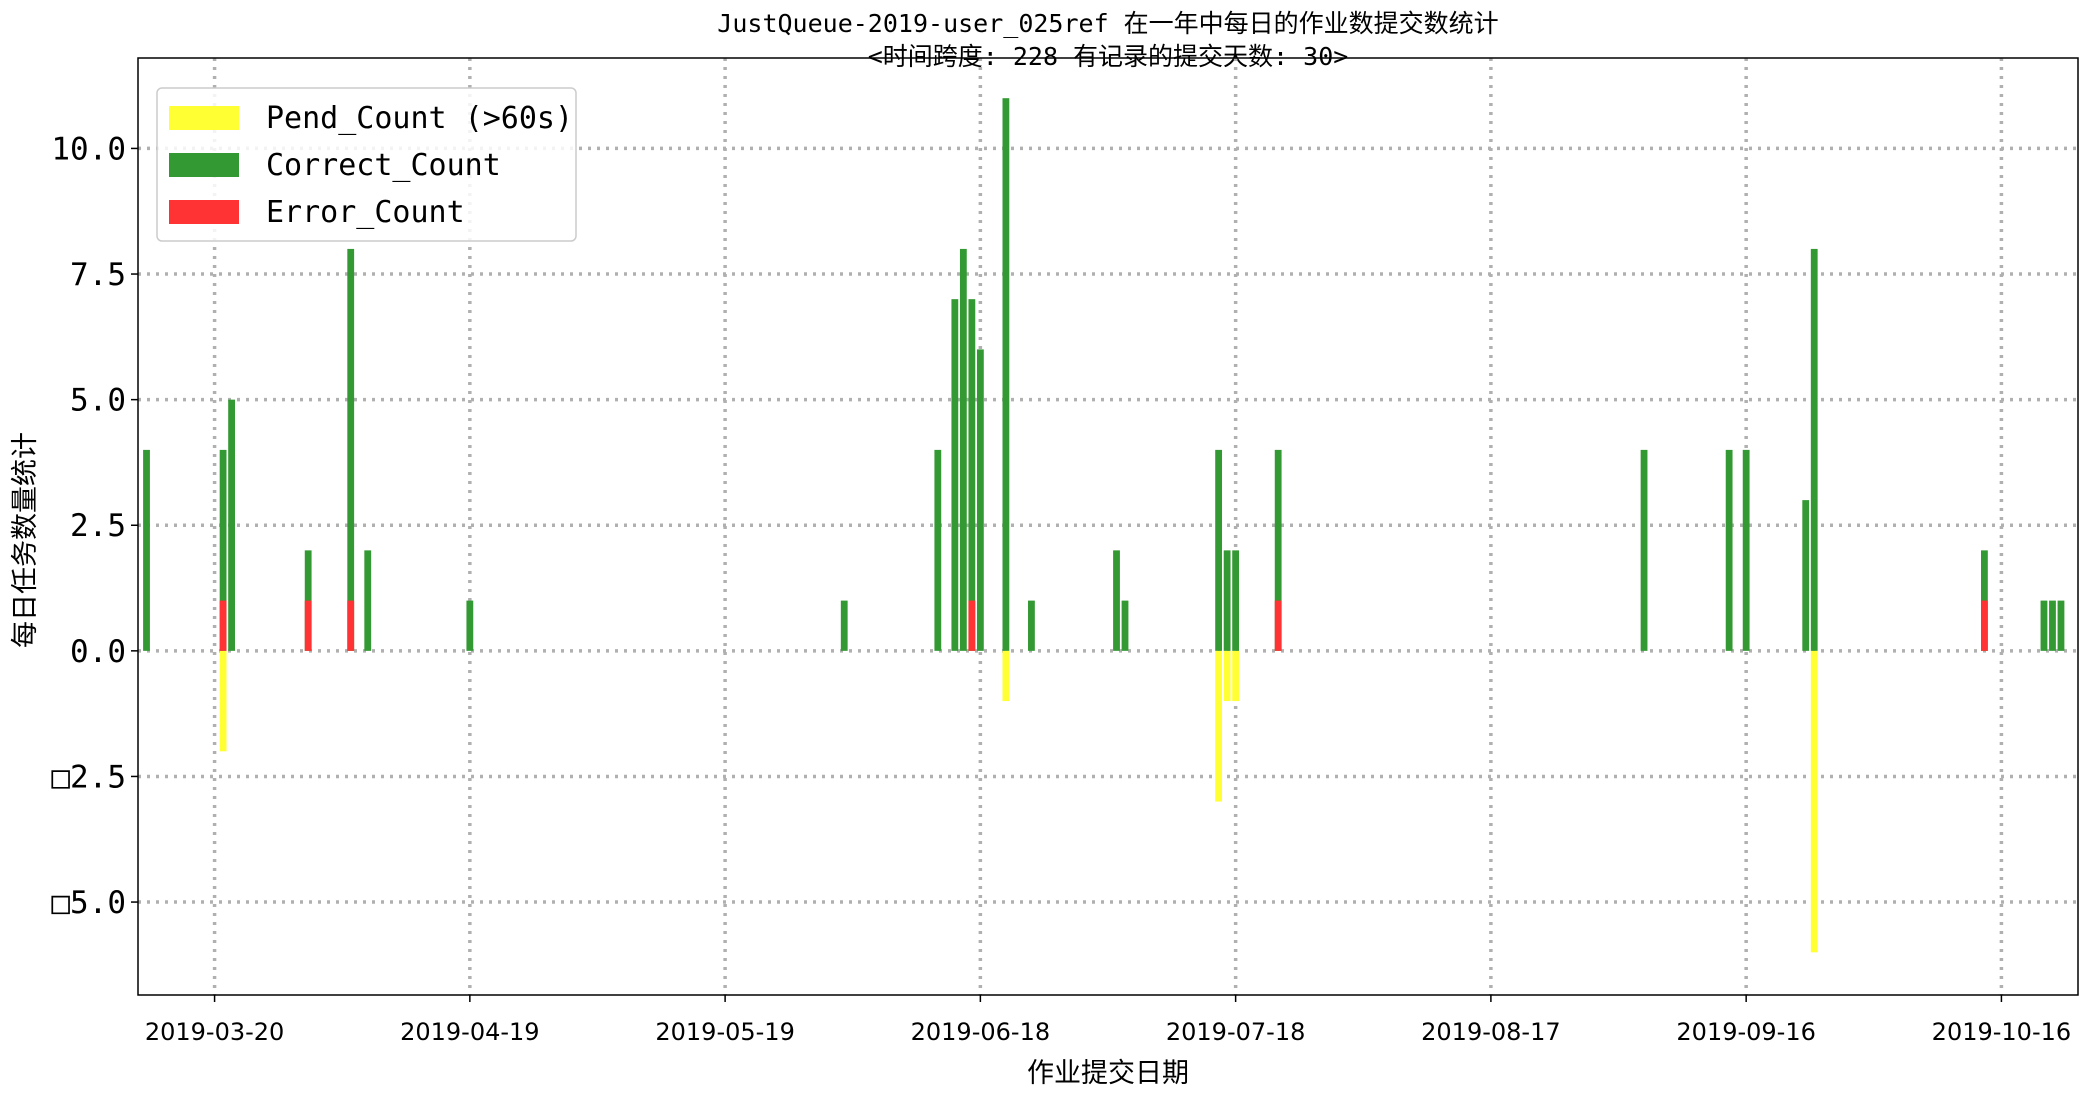 The height and width of the screenshot is (1095, 2085). I want to click on y-tick-label: 7.5, so click(98, 275).